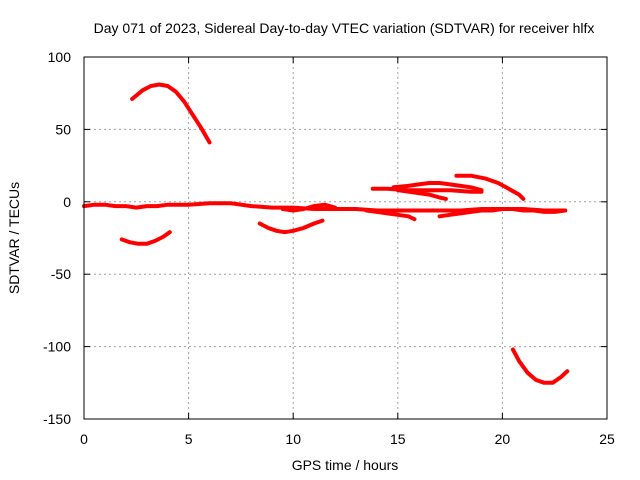  What do you see at coordinates (60, 57) in the screenshot?
I see `y-tick-label: 100` at bounding box center [60, 57].